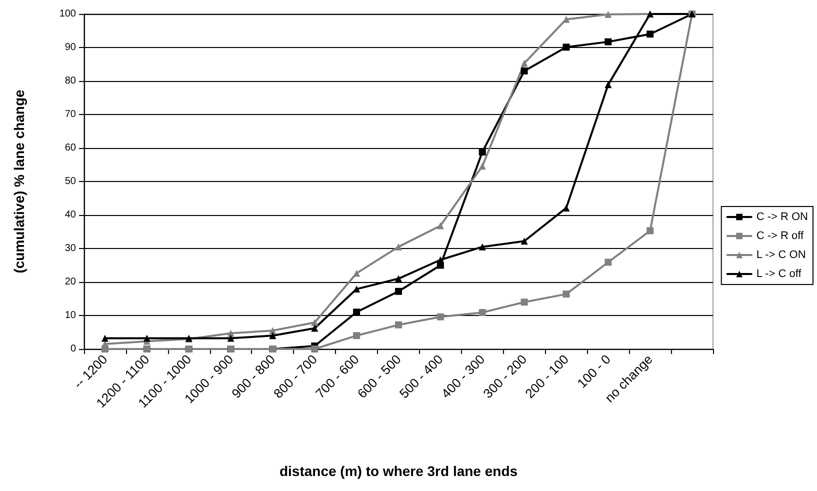 This screenshot has width=817, height=491. I want to click on y-tick-label: 30, so click(70, 248).